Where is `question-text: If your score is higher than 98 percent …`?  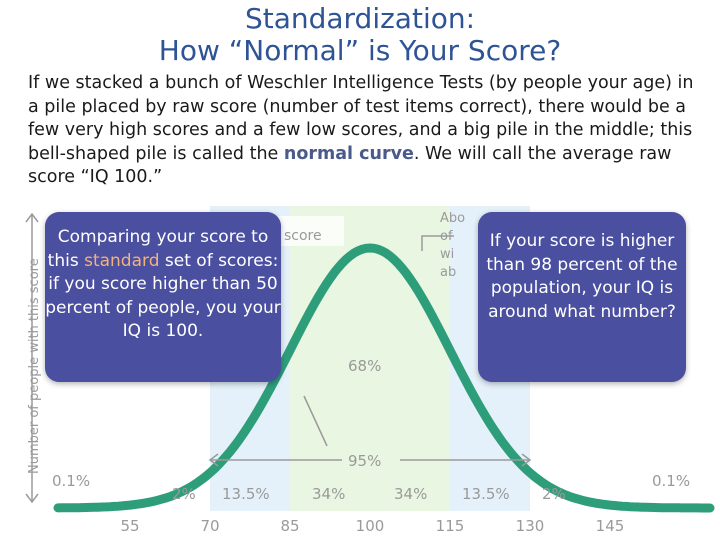 question-text: If your score is higher than 98 percent … is located at coordinates (582, 276).